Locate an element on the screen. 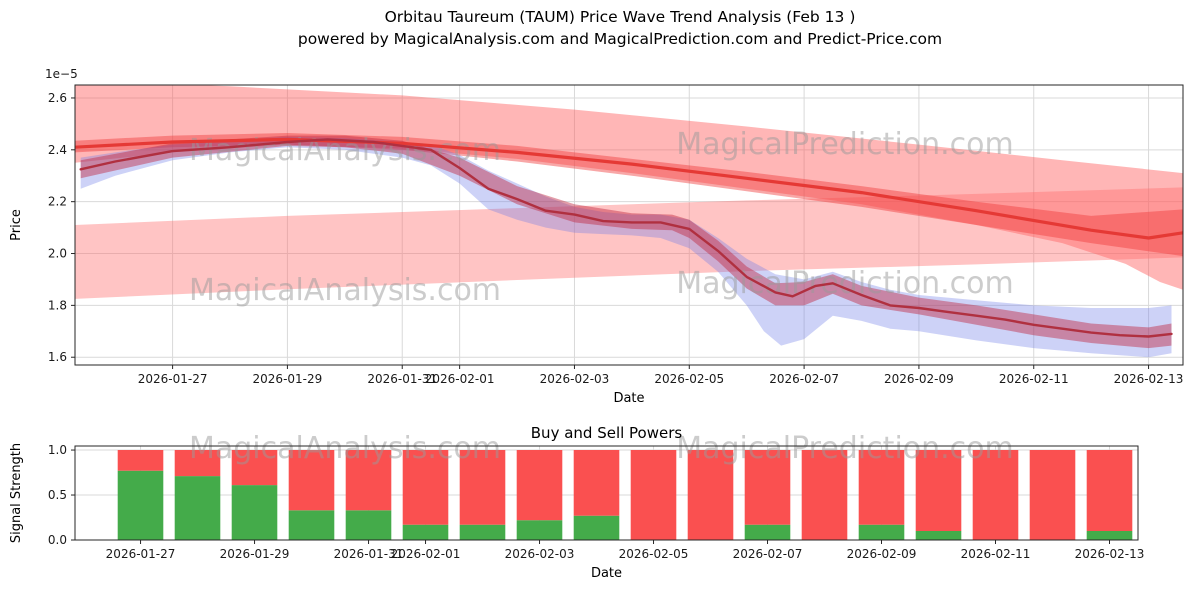 This screenshot has width=1200, height=600. price-wave-trend-xtick: 2026-02-03 is located at coordinates (575, 379).